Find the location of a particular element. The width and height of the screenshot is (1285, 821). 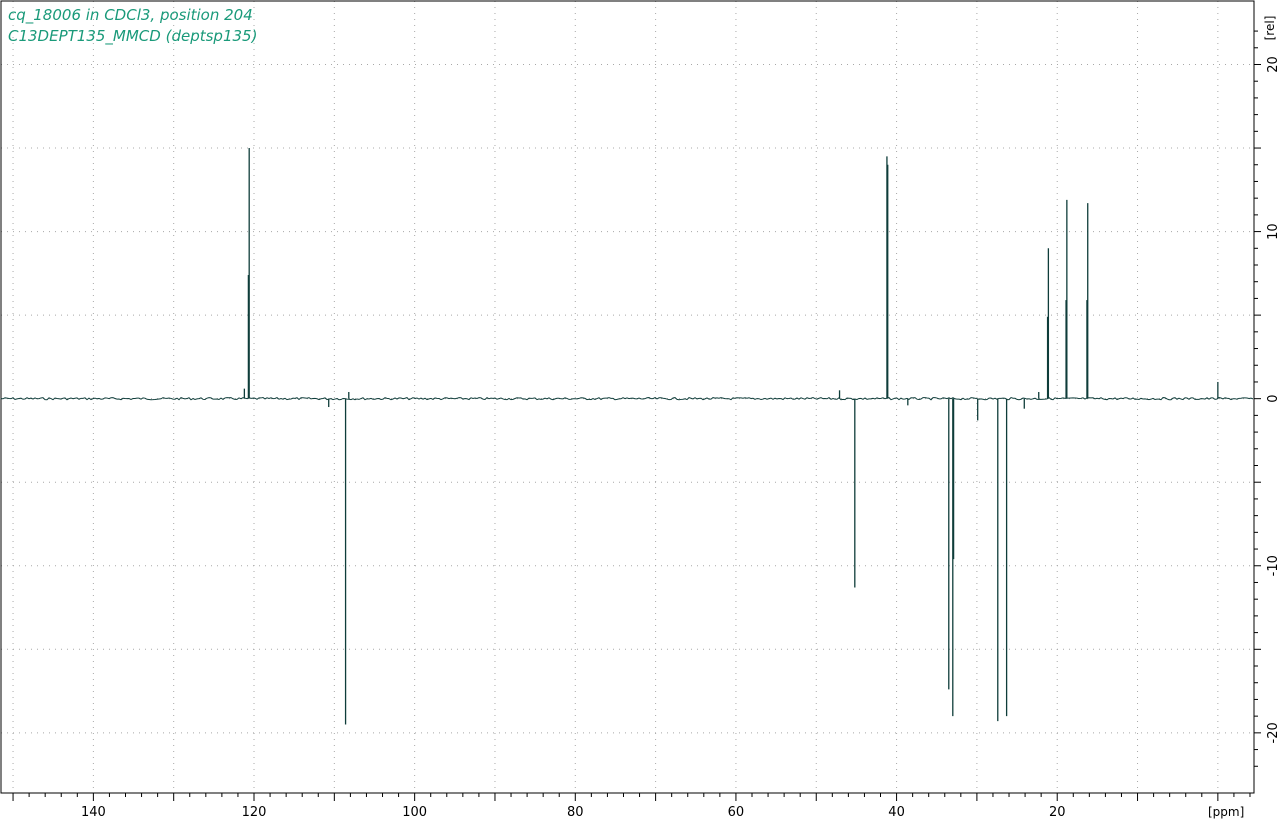

x-tick-label: 20 is located at coordinates (1057, 812).